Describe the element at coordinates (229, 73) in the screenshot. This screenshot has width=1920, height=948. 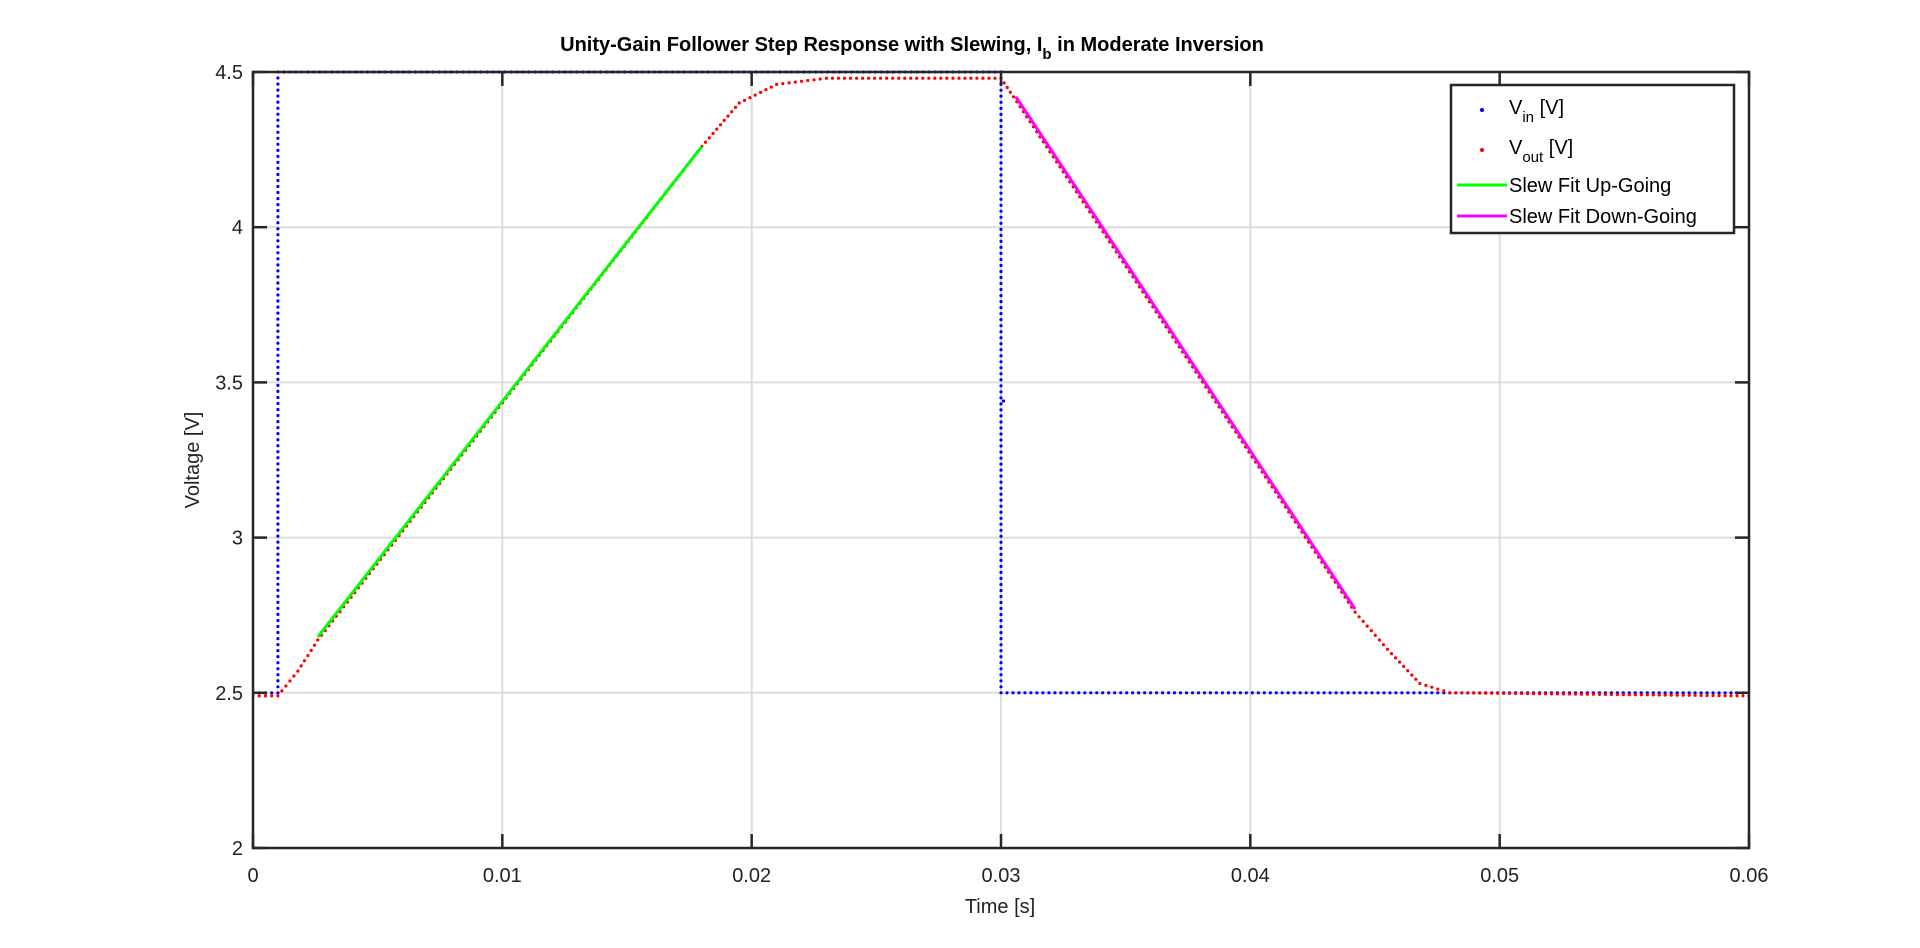
I see `y-tick-label: 4.5` at that location.